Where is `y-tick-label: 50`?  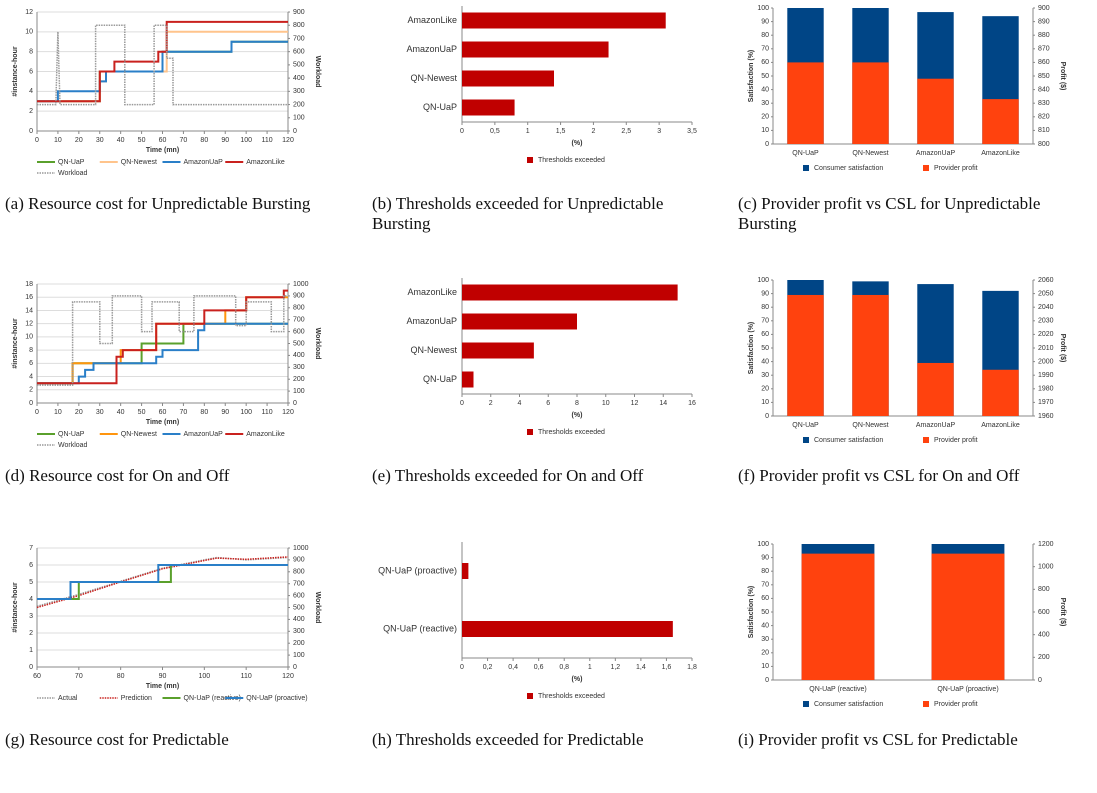
y-tick-label: 50 is located at coordinates (765, 348).